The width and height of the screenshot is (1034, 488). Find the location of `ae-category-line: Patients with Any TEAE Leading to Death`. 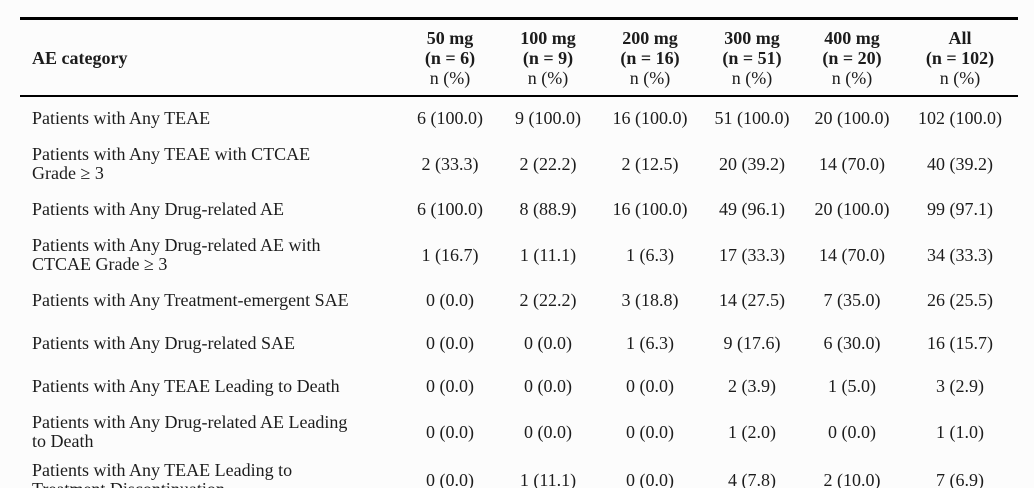

ae-category-line: Patients with Any TEAE Leading to Death is located at coordinates (186, 386).